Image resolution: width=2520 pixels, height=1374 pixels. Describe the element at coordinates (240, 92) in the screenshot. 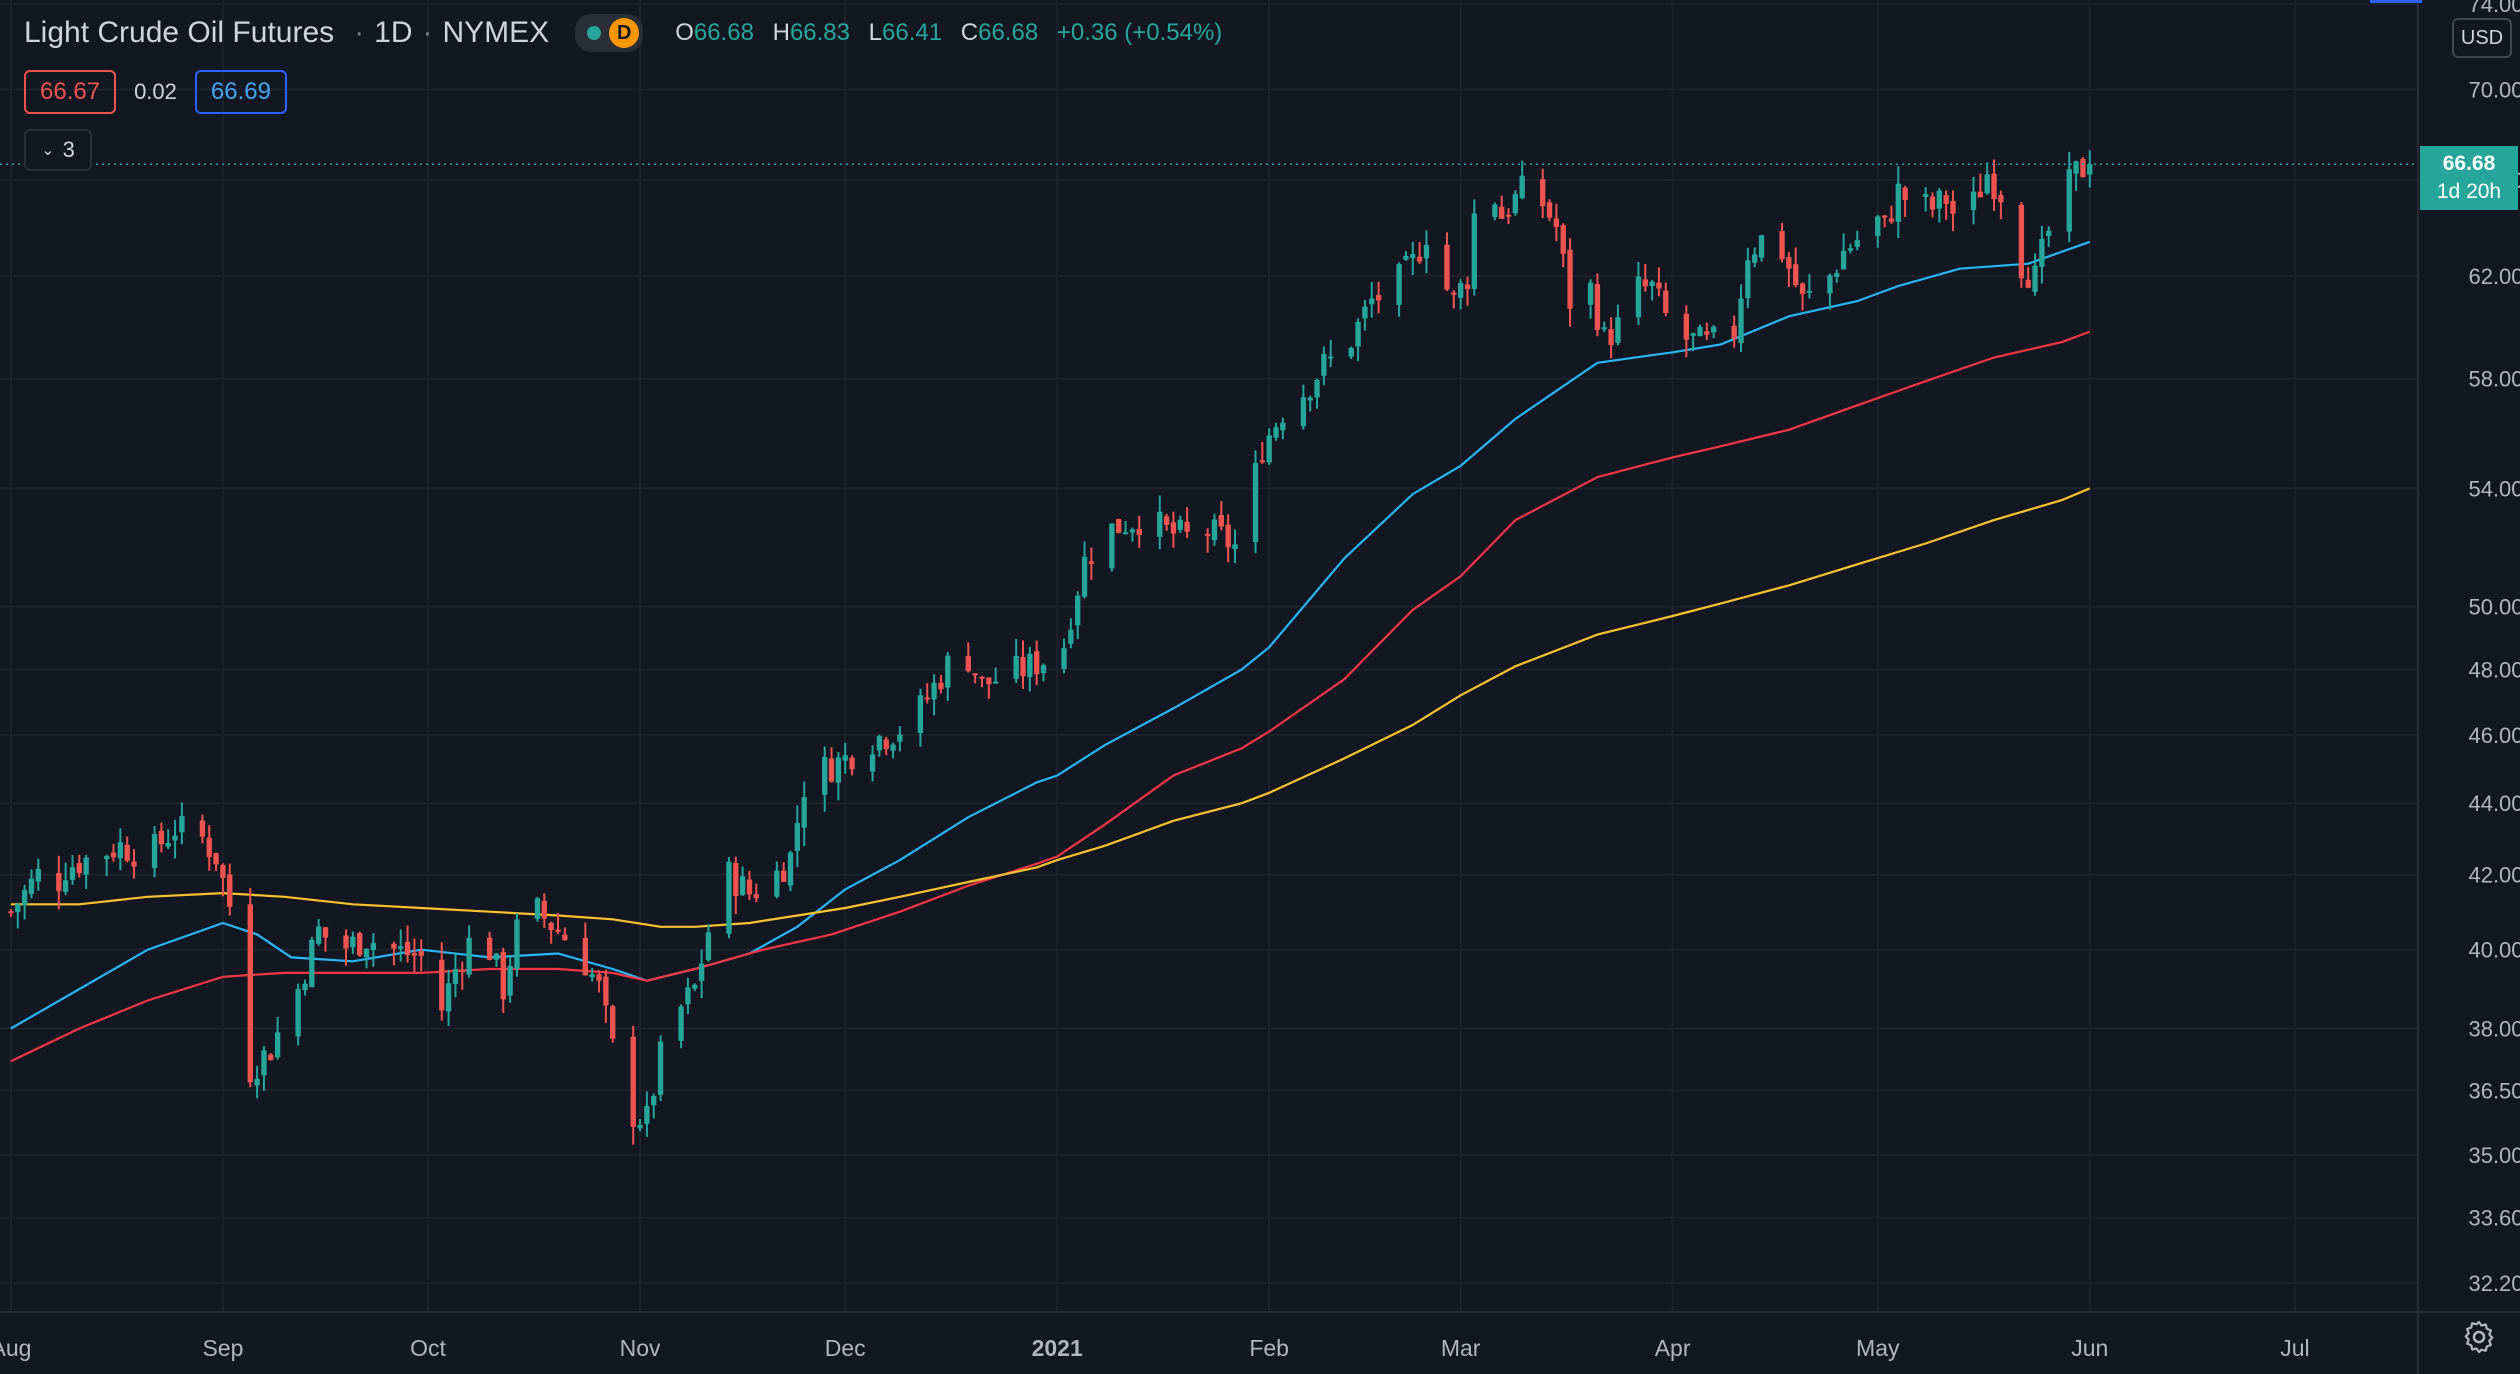

I see `ask-price: 66.69` at that location.